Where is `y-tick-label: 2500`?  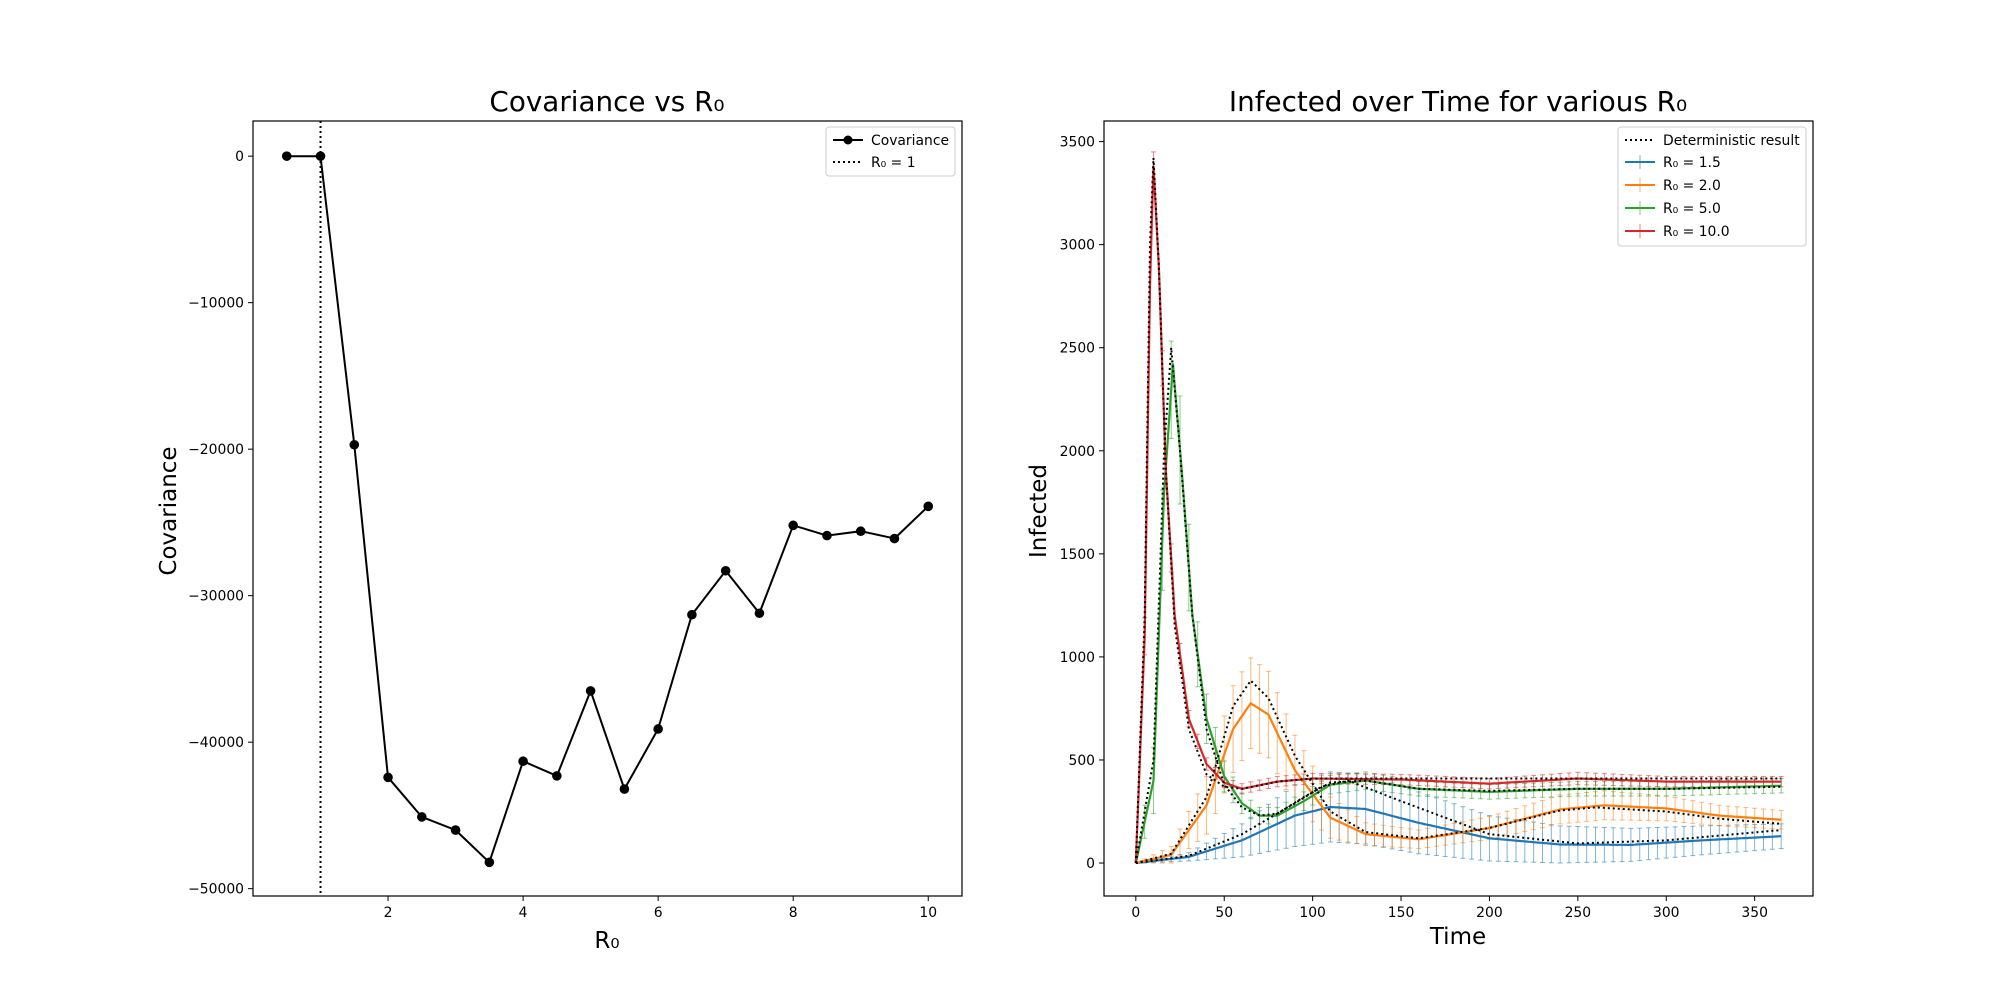
y-tick-label: 2500 is located at coordinates (1077, 349).